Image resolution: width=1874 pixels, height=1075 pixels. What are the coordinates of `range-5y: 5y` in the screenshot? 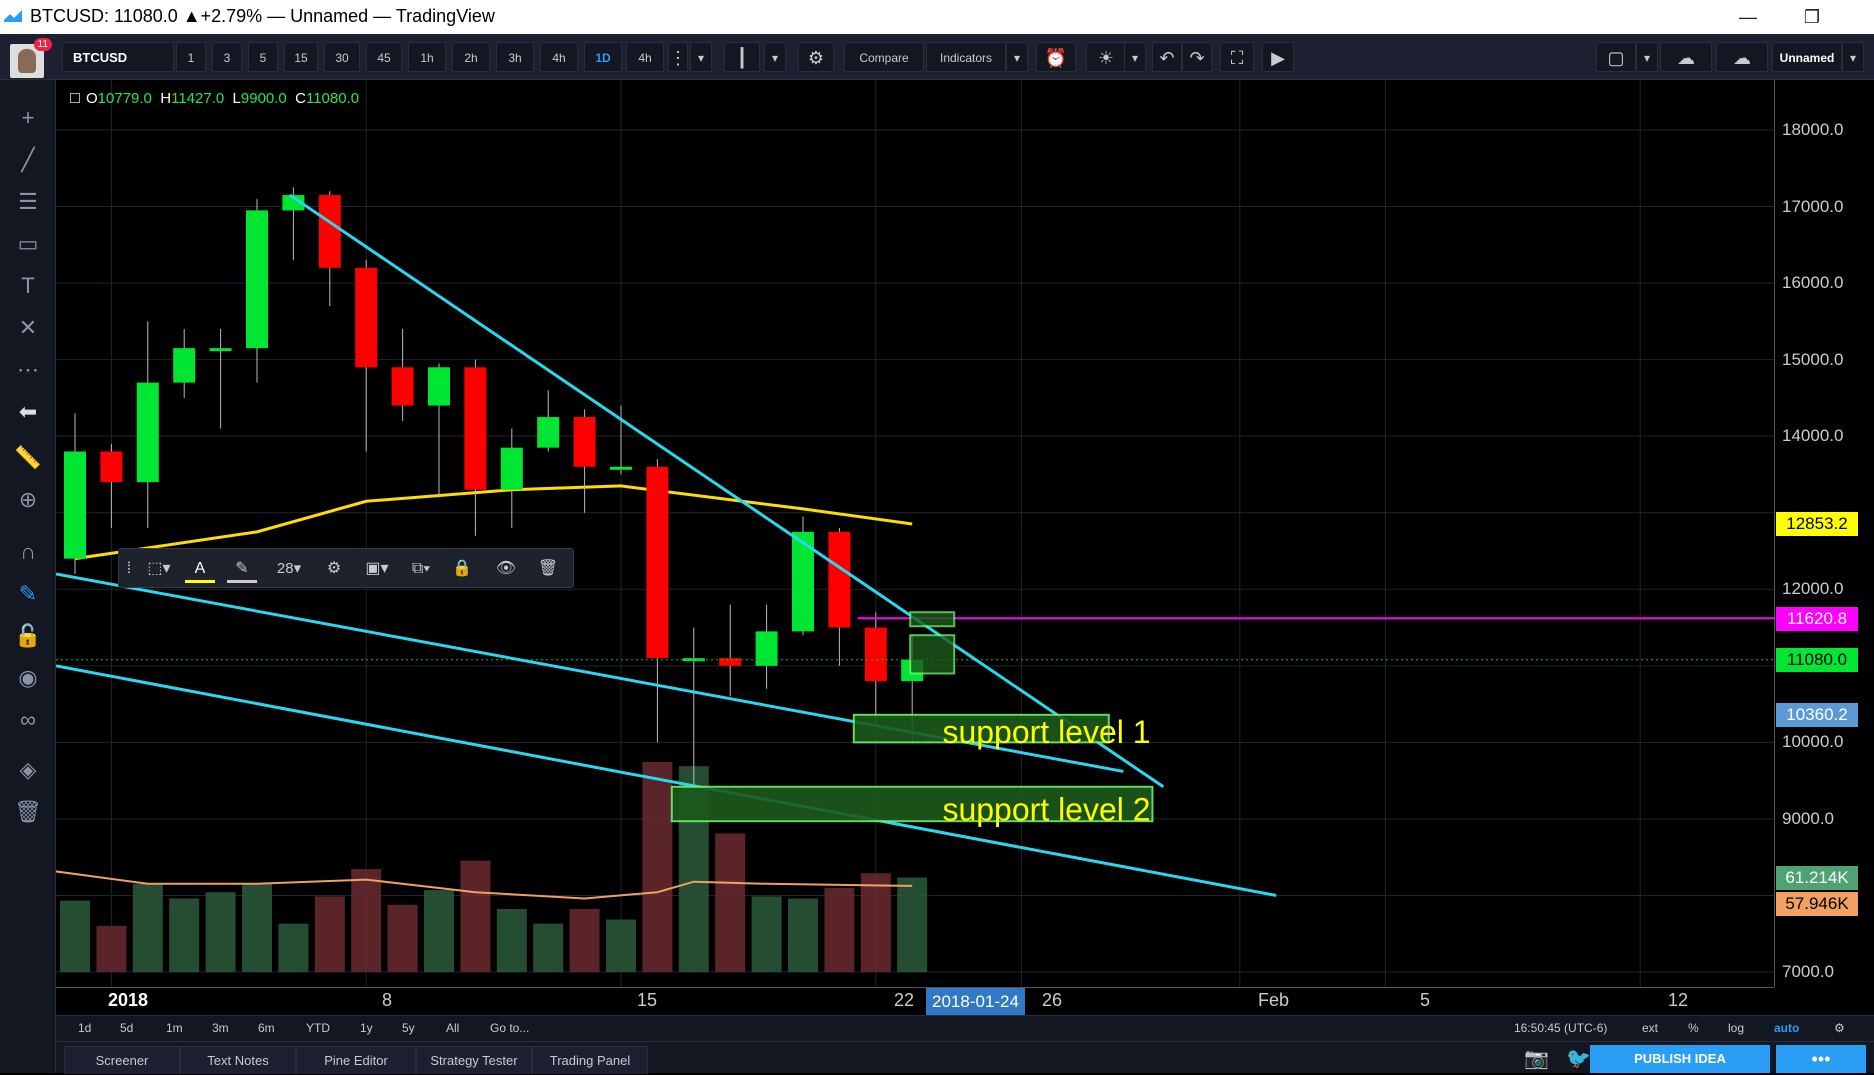 It's located at (408, 1028).